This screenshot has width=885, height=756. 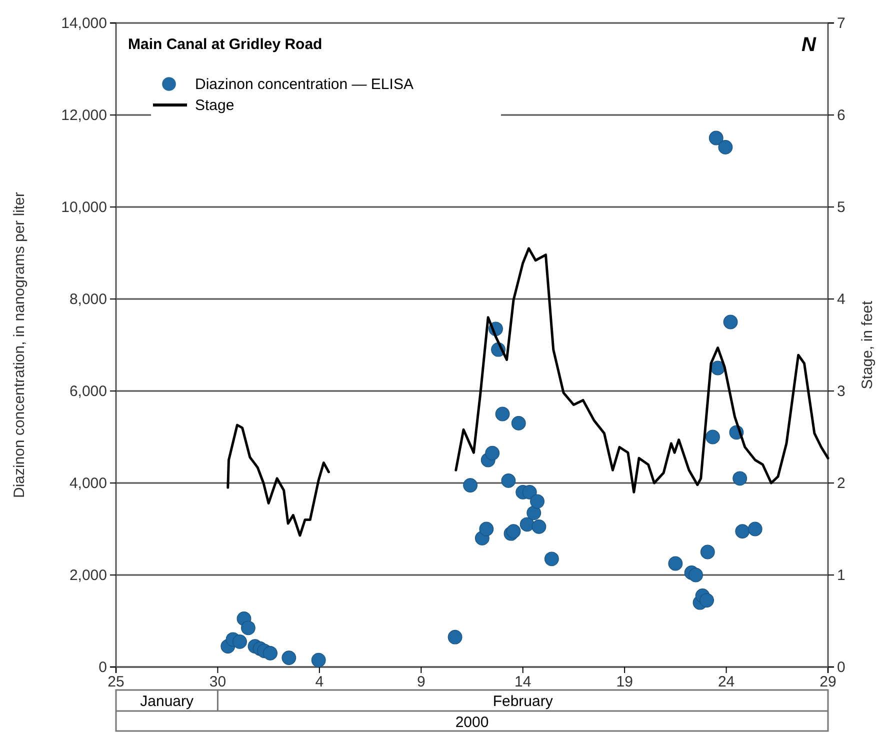 What do you see at coordinates (841, 391) in the screenshot?
I see `y2-tick-label: 3` at bounding box center [841, 391].